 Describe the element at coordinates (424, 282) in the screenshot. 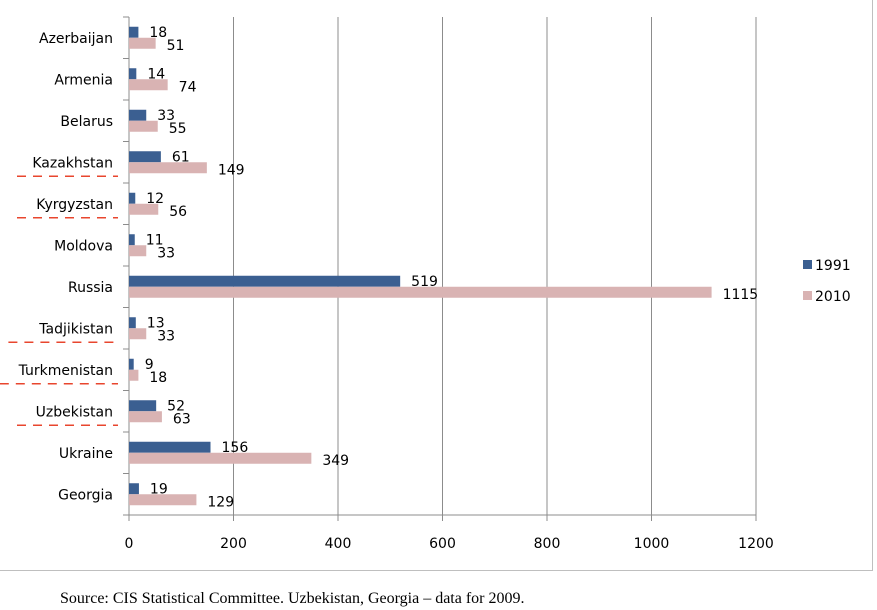

I see `data-label: 519` at that location.